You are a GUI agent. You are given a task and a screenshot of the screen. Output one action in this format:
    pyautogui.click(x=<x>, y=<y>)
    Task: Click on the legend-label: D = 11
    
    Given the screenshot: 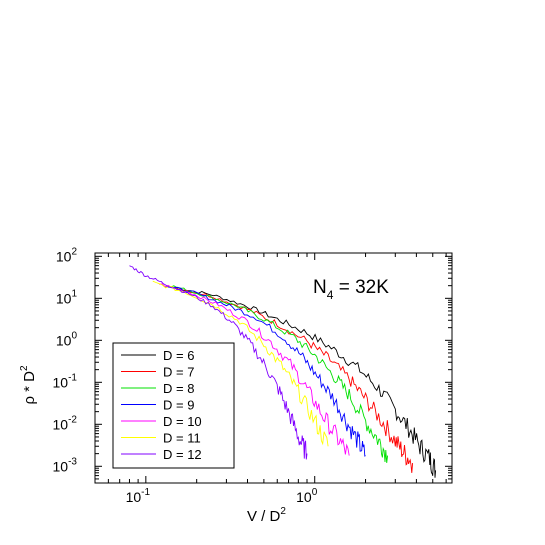 What is the action you would take?
    pyautogui.click(x=182, y=438)
    